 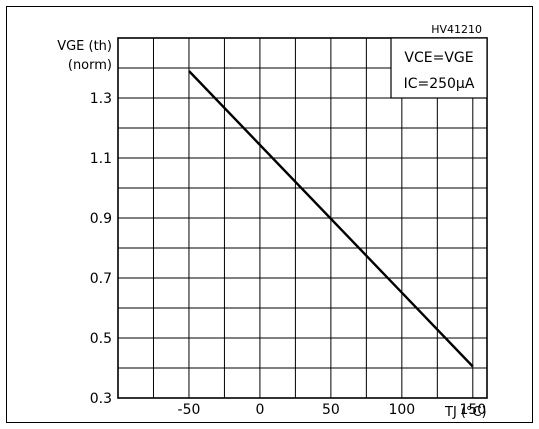 What do you see at coordinates (189, 410) in the screenshot?
I see `x-tick-label: -50` at bounding box center [189, 410].